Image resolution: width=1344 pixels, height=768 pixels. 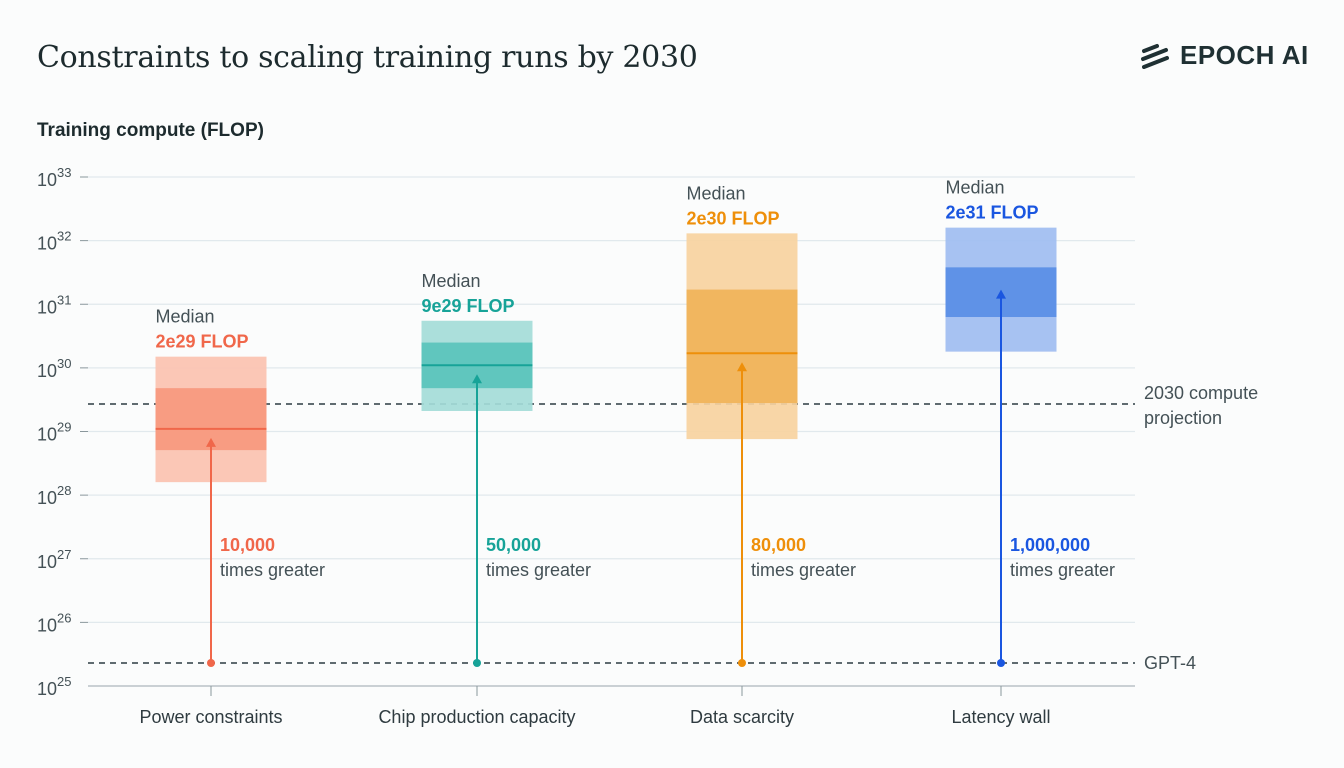 What do you see at coordinates (778, 545) in the screenshot?
I see `multiplier-value: 80,000` at bounding box center [778, 545].